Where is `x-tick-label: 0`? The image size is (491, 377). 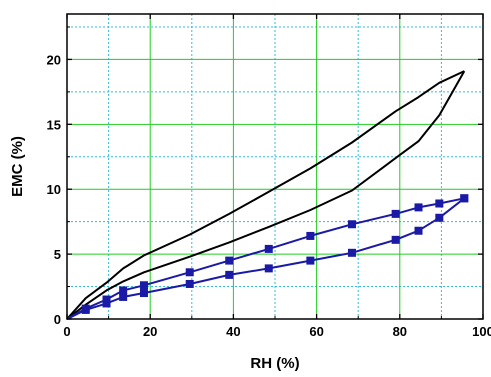 x-tick-label: 0 is located at coordinates (66, 331).